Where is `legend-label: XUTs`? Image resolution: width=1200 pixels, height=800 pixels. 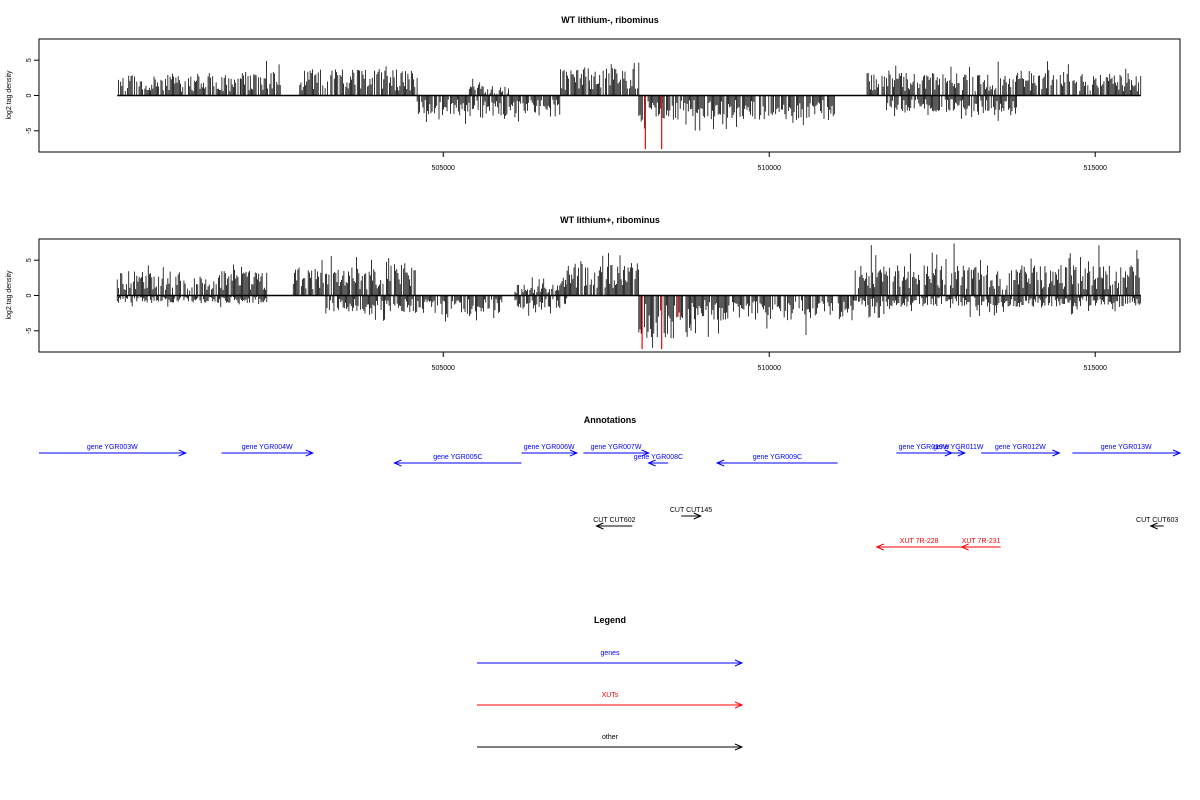 legend-label: XUTs is located at coordinates (610, 695).